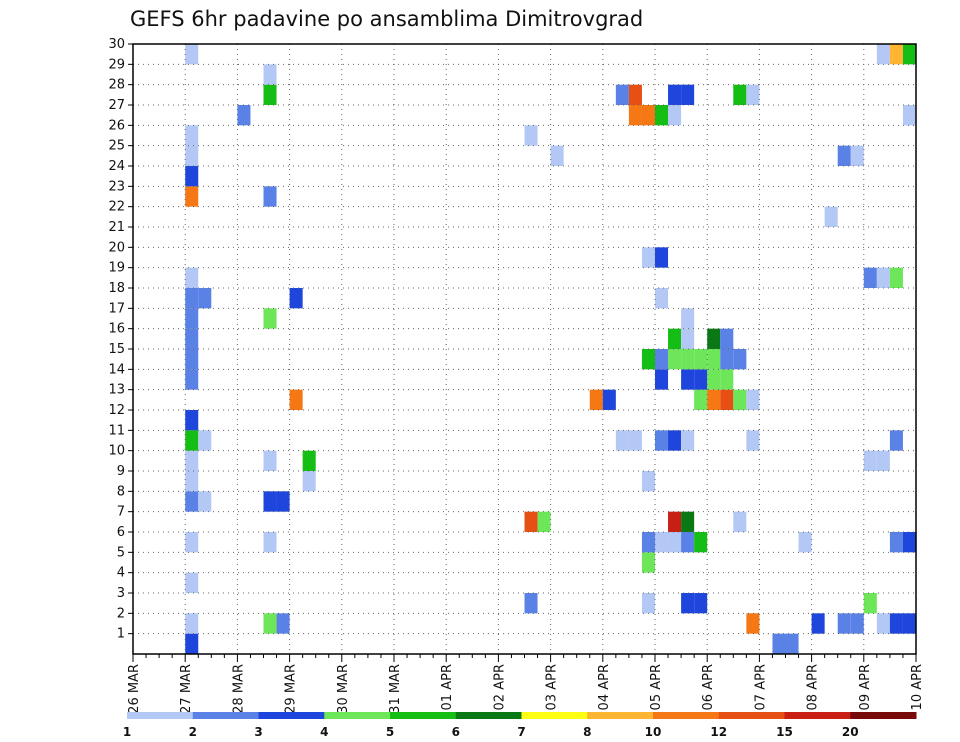  What do you see at coordinates (718, 732) in the screenshot?
I see `legend-label: 12` at bounding box center [718, 732].